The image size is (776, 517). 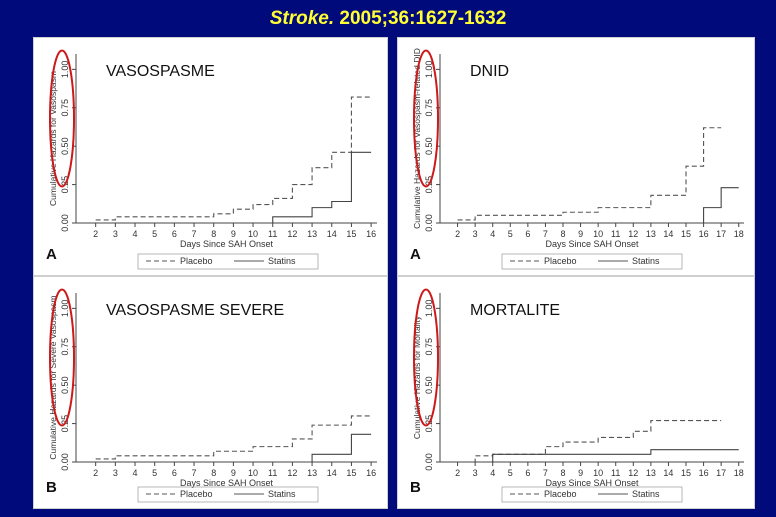 What do you see at coordinates (417, 377) in the screenshot?
I see `y-axis-label: Cumulative Hazards for Mortality` at bounding box center [417, 377].